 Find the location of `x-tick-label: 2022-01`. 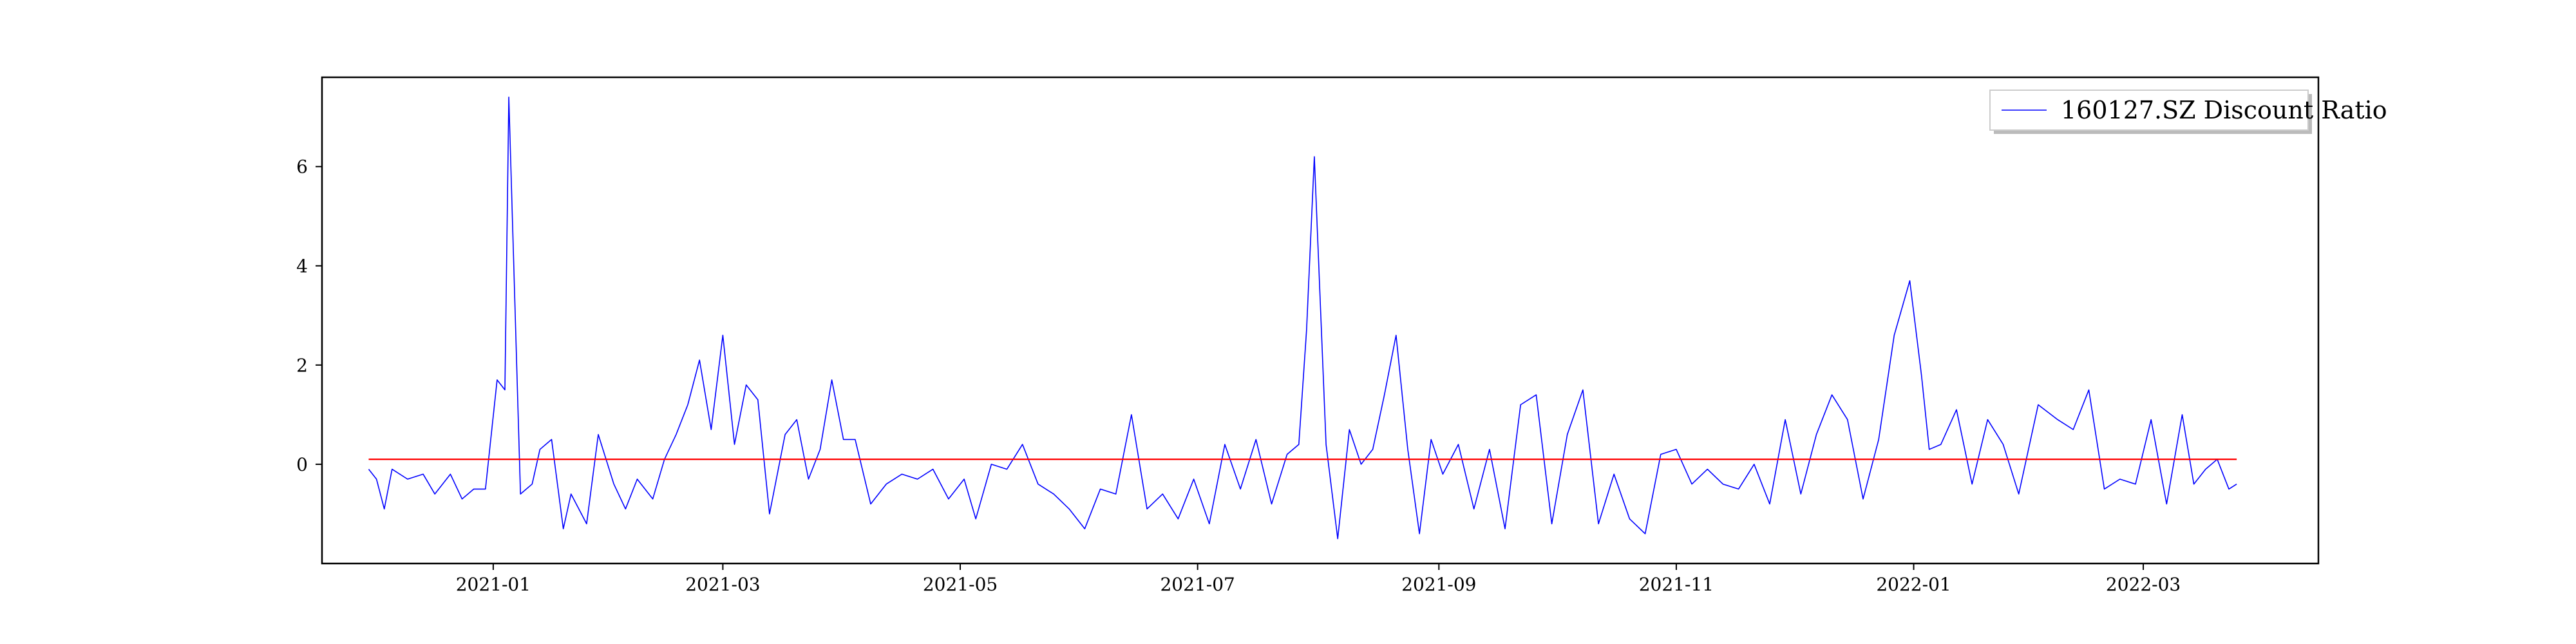

x-tick-label: 2022-01 is located at coordinates (1913, 585).